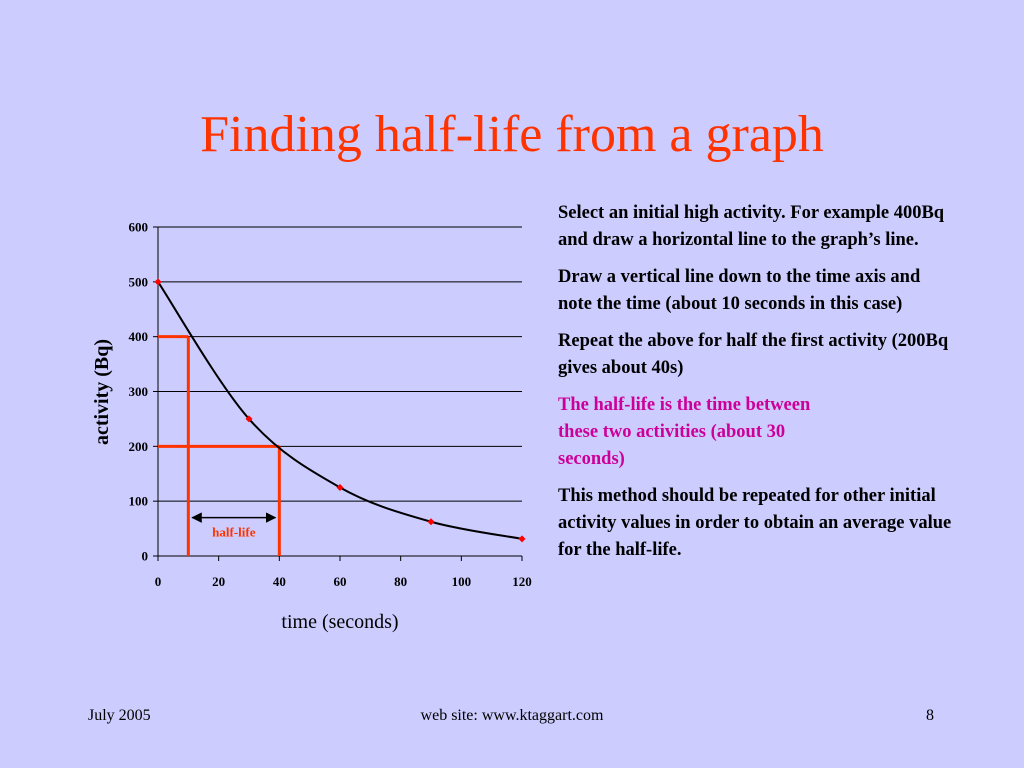  I want to click on page-number: 8, so click(930, 715).